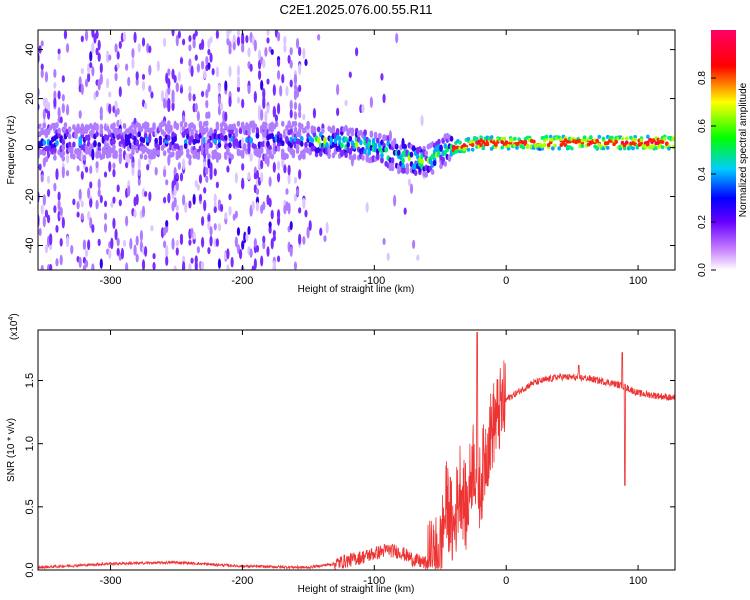 The width and height of the screenshot is (750, 600). Describe the element at coordinates (30, 569) in the screenshot. I see `snr-y-tick-label: 0.0` at that location.